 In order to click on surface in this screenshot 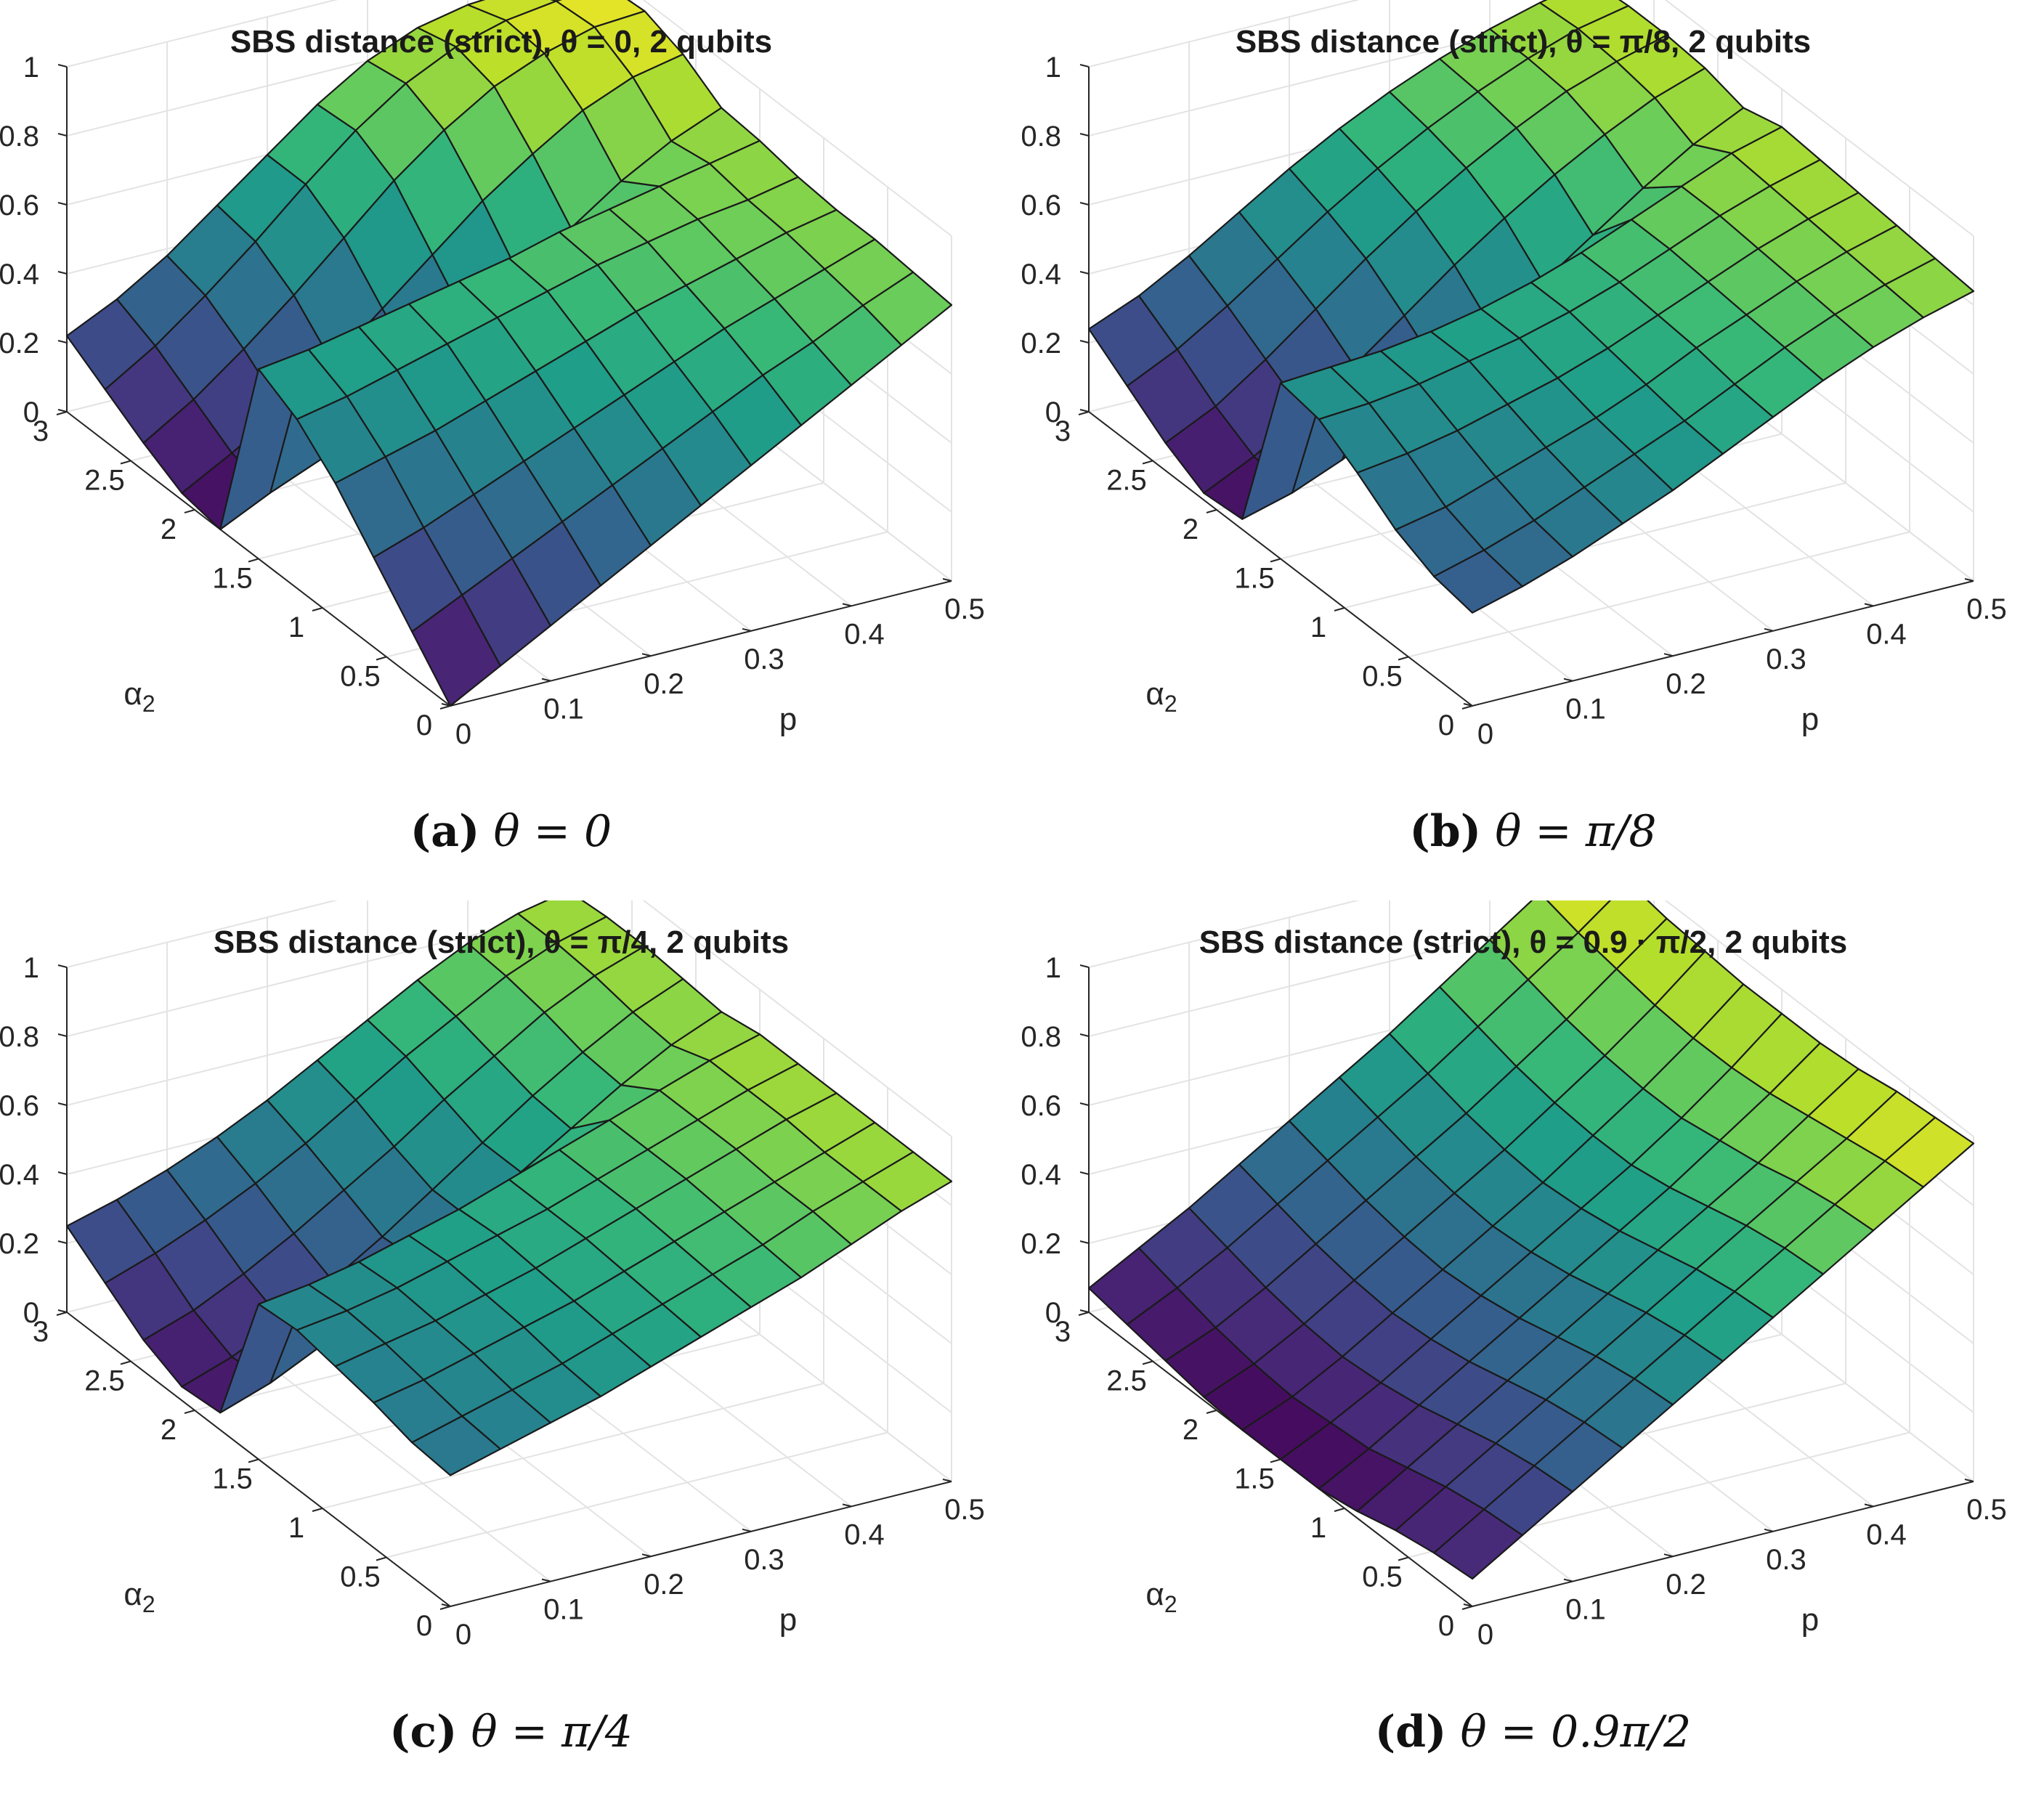, I will do `click(509, 1188)`.